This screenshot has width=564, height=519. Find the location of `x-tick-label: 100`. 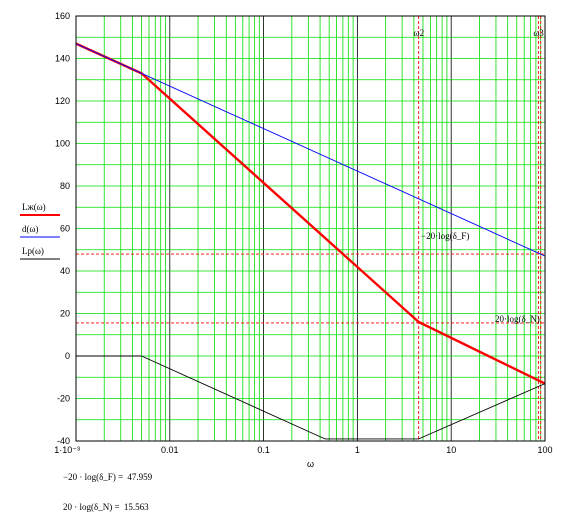

x-tick-label: 100 is located at coordinates (544, 450).